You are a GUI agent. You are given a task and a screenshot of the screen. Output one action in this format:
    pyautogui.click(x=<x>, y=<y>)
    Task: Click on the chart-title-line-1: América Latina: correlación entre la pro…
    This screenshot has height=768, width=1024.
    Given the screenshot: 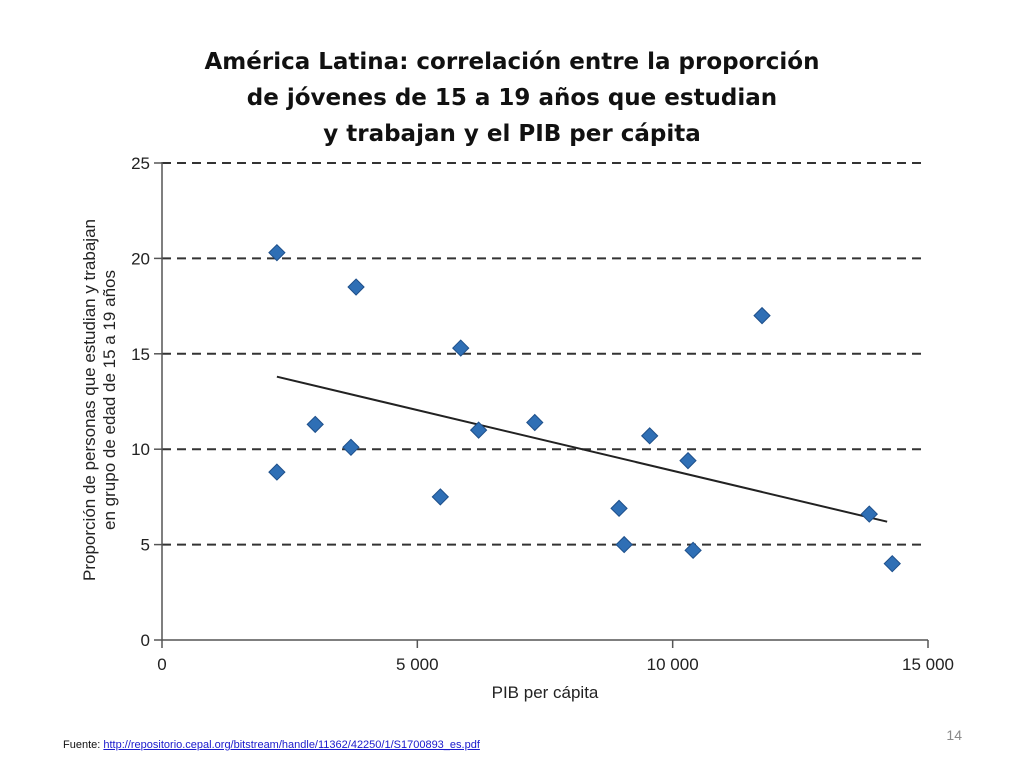 What is the action you would take?
    pyautogui.click(x=512, y=62)
    